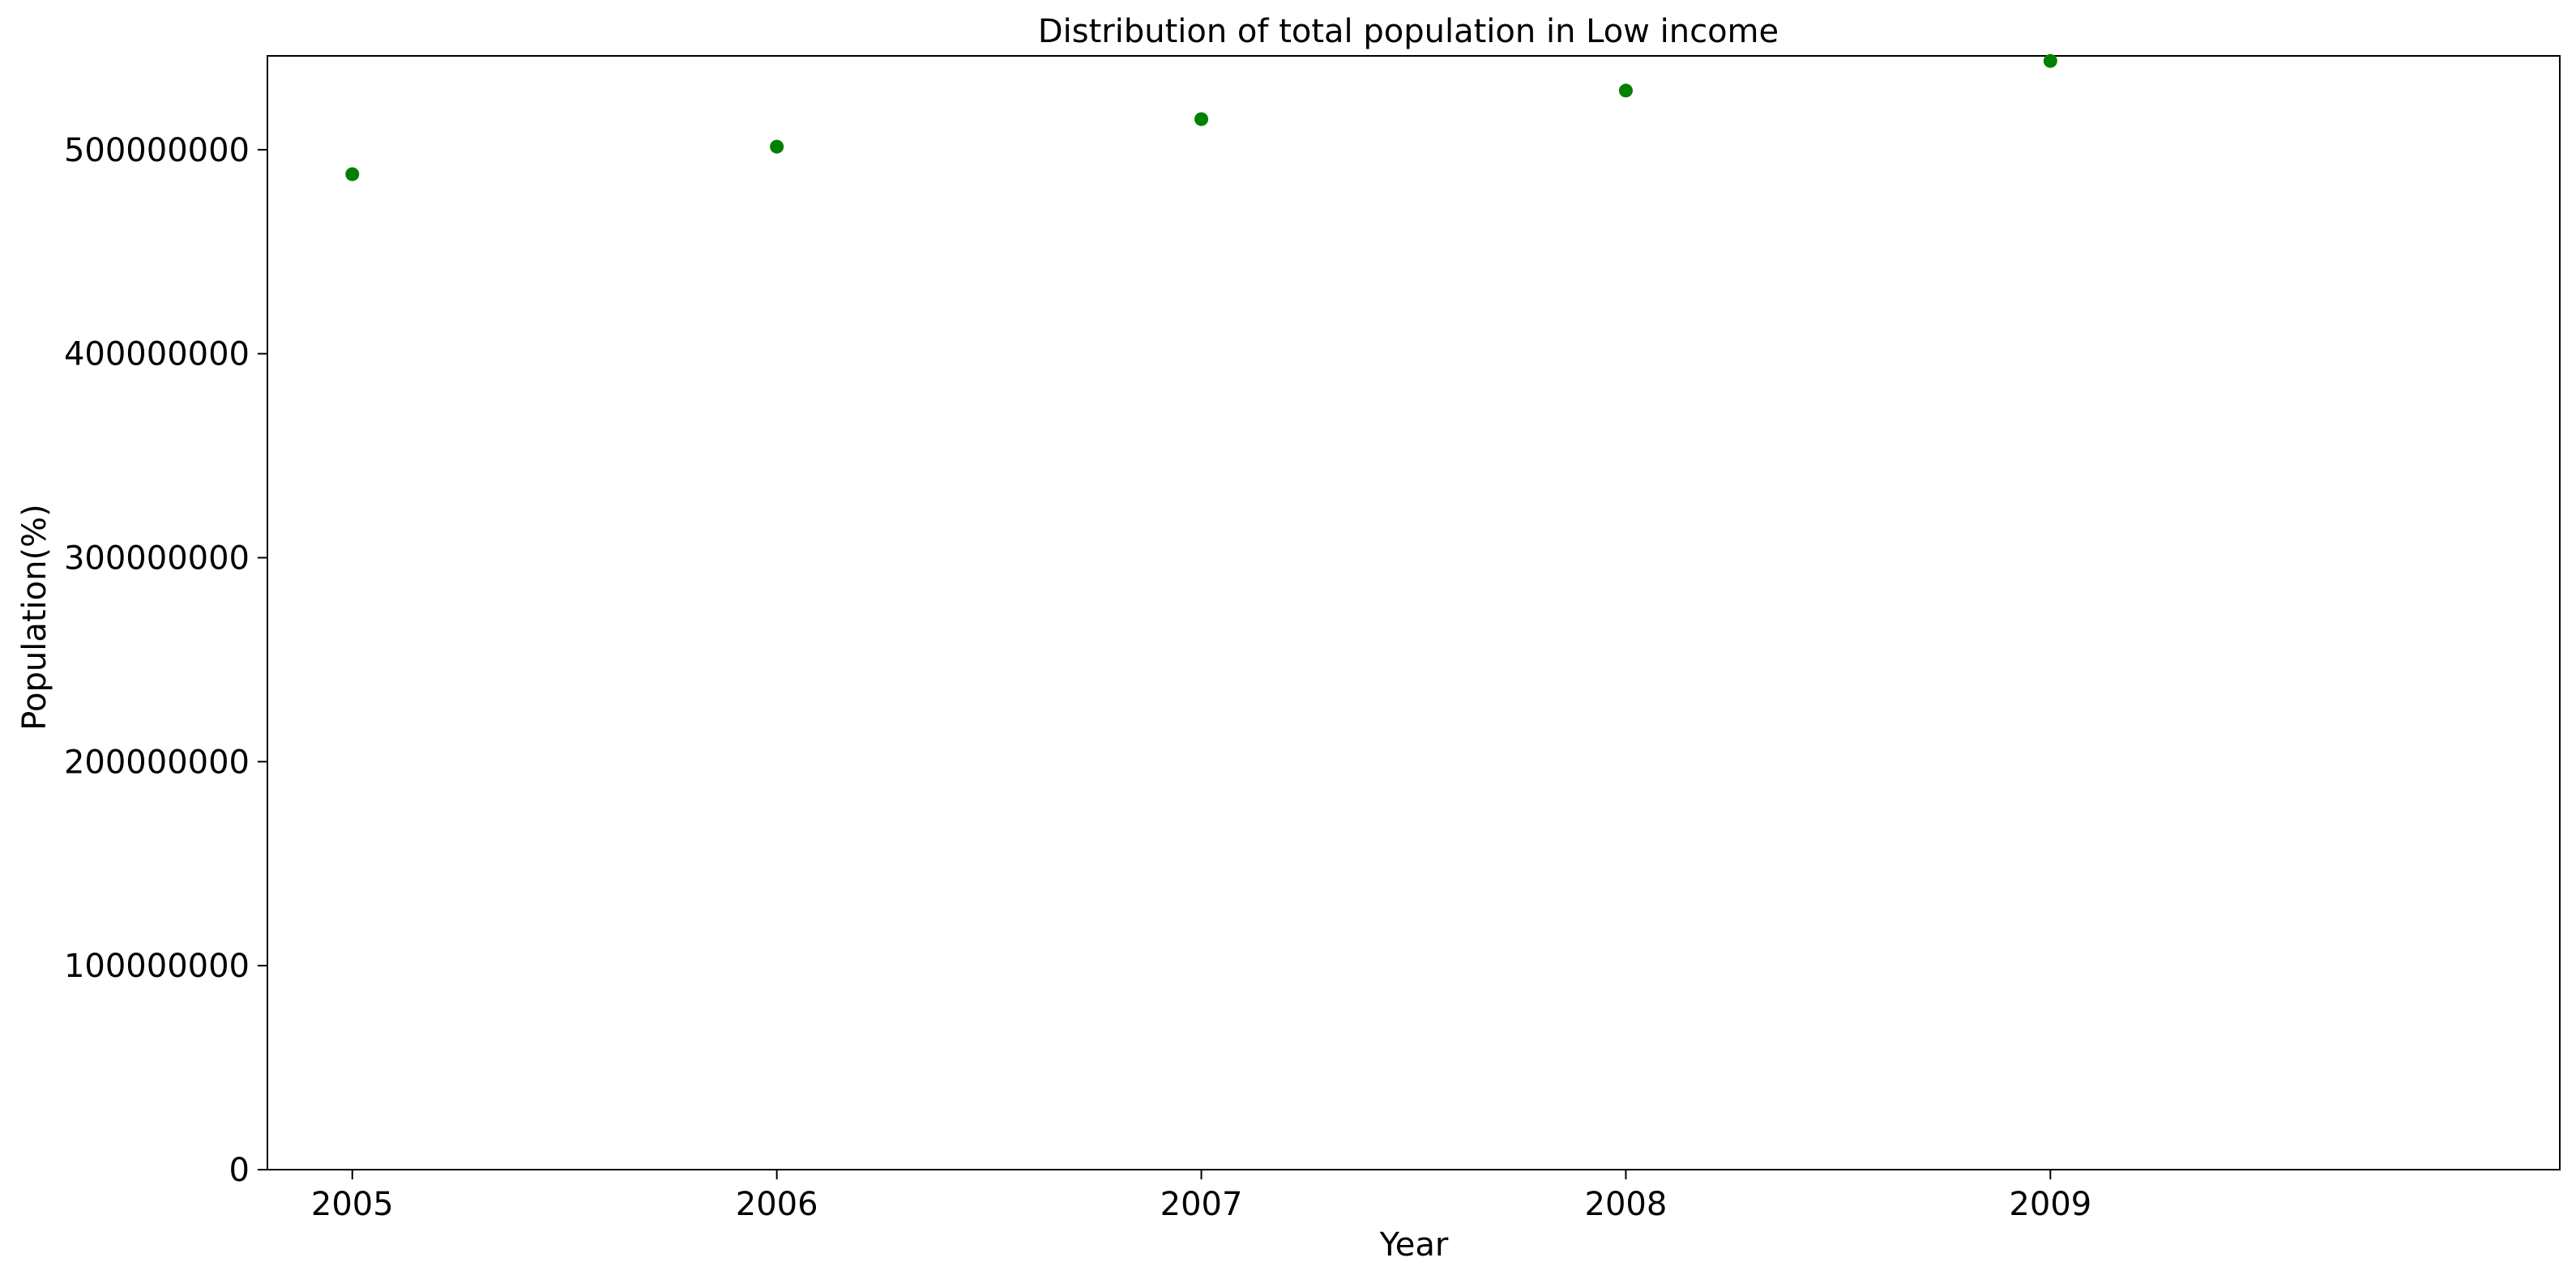 Image resolution: width=2576 pixels, height=1279 pixels. I want to click on y-tick-label: 500000000, so click(157, 150).